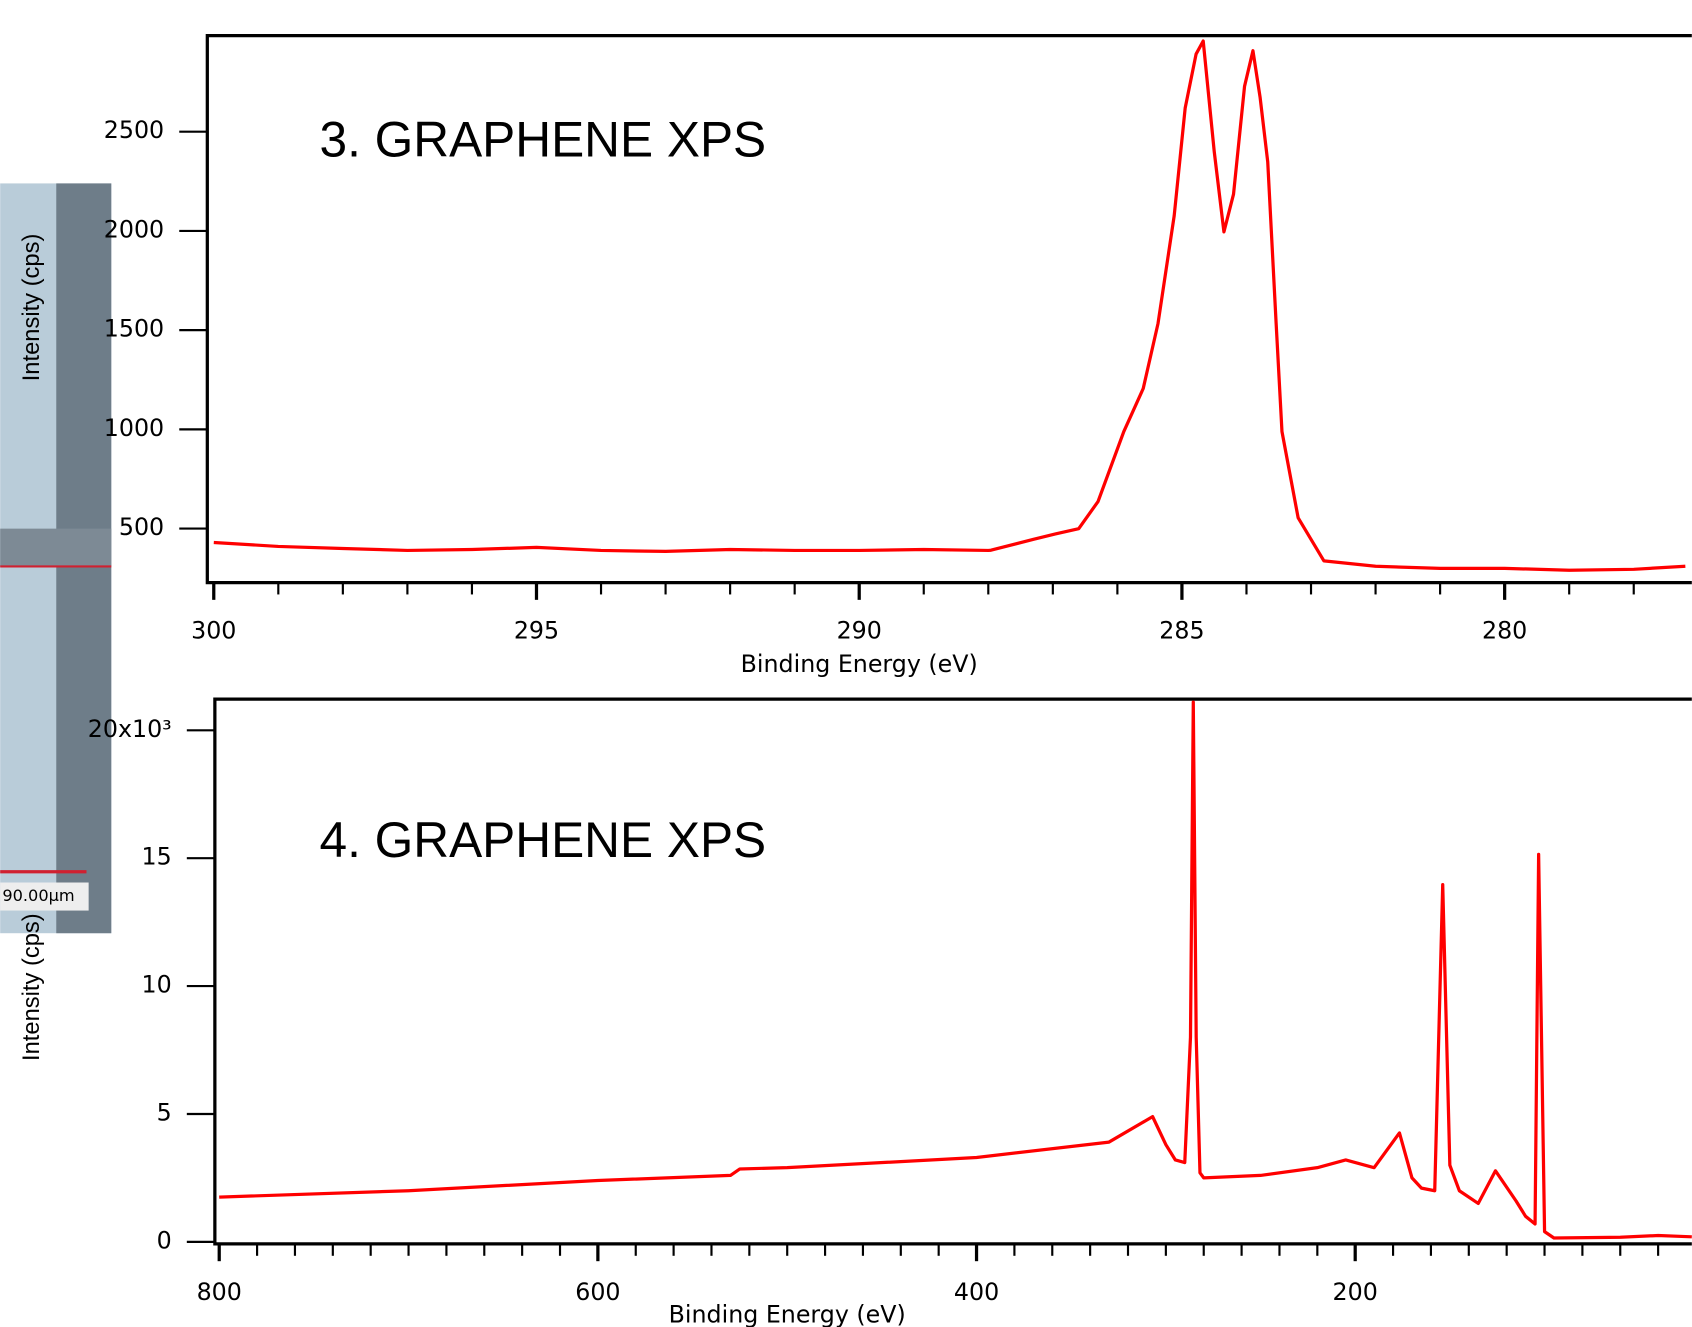 The image size is (1692, 1327). I want to click on microscope-inset: 90.00μm, so click(56, 558).